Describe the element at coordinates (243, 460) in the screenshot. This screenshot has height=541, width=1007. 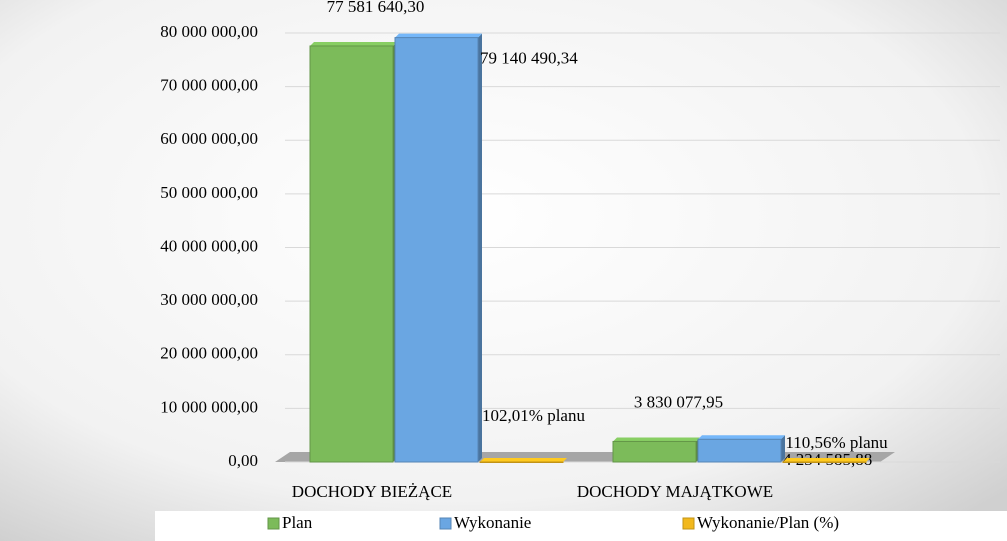
I see `y-tick-label: 0,00` at that location.